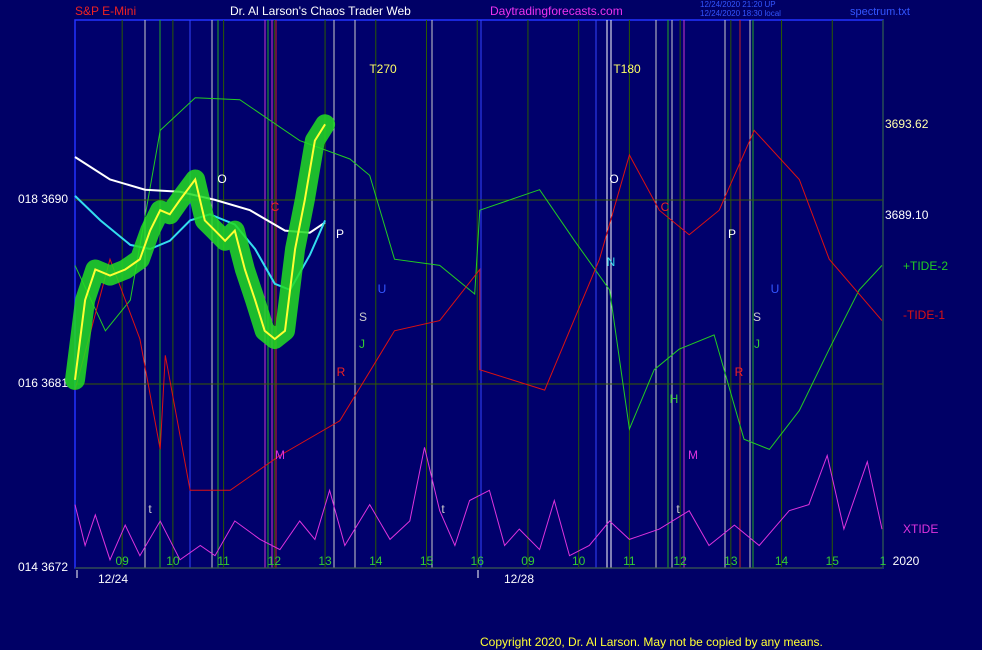  Describe the element at coordinates (880, 12) in the screenshot. I see `header-file: spectrum.txt` at that location.